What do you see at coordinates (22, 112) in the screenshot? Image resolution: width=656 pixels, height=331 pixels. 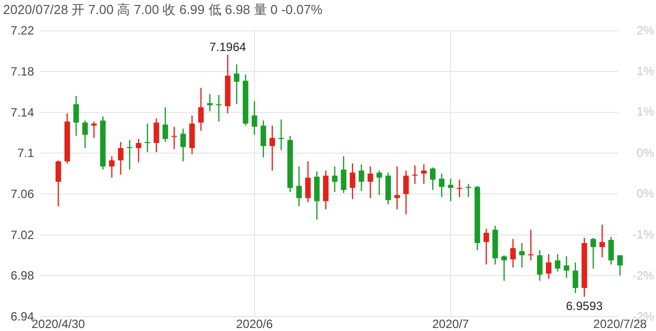 I see `y-tick-label: 7.14` at bounding box center [22, 112].